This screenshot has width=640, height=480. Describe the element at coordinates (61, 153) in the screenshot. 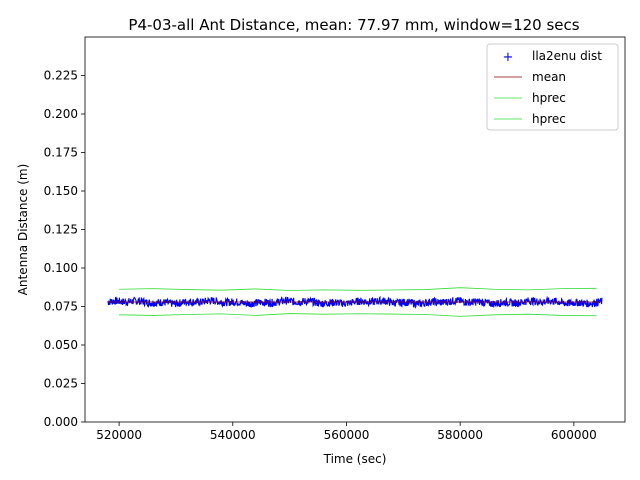

I see `y-tick-label: 0.175` at that location.